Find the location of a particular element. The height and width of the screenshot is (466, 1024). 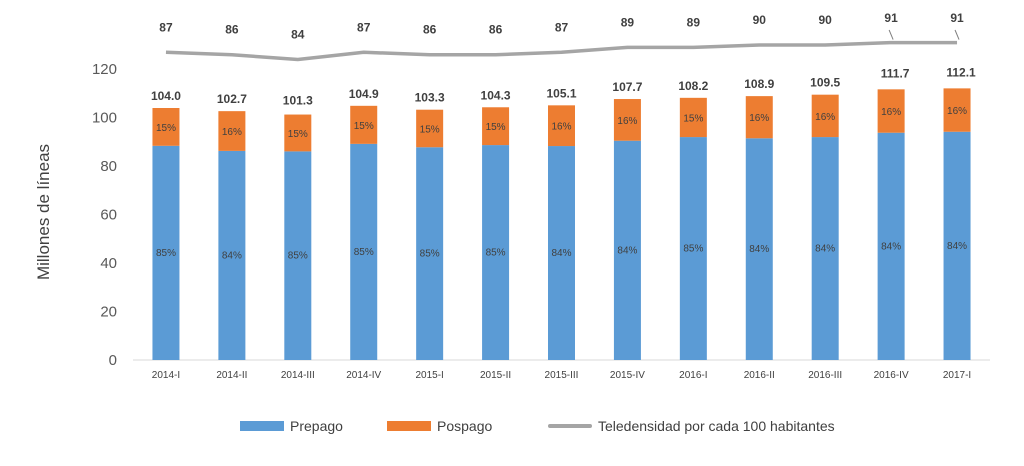

legend-label-pospago: Pospago is located at coordinates (465, 426).